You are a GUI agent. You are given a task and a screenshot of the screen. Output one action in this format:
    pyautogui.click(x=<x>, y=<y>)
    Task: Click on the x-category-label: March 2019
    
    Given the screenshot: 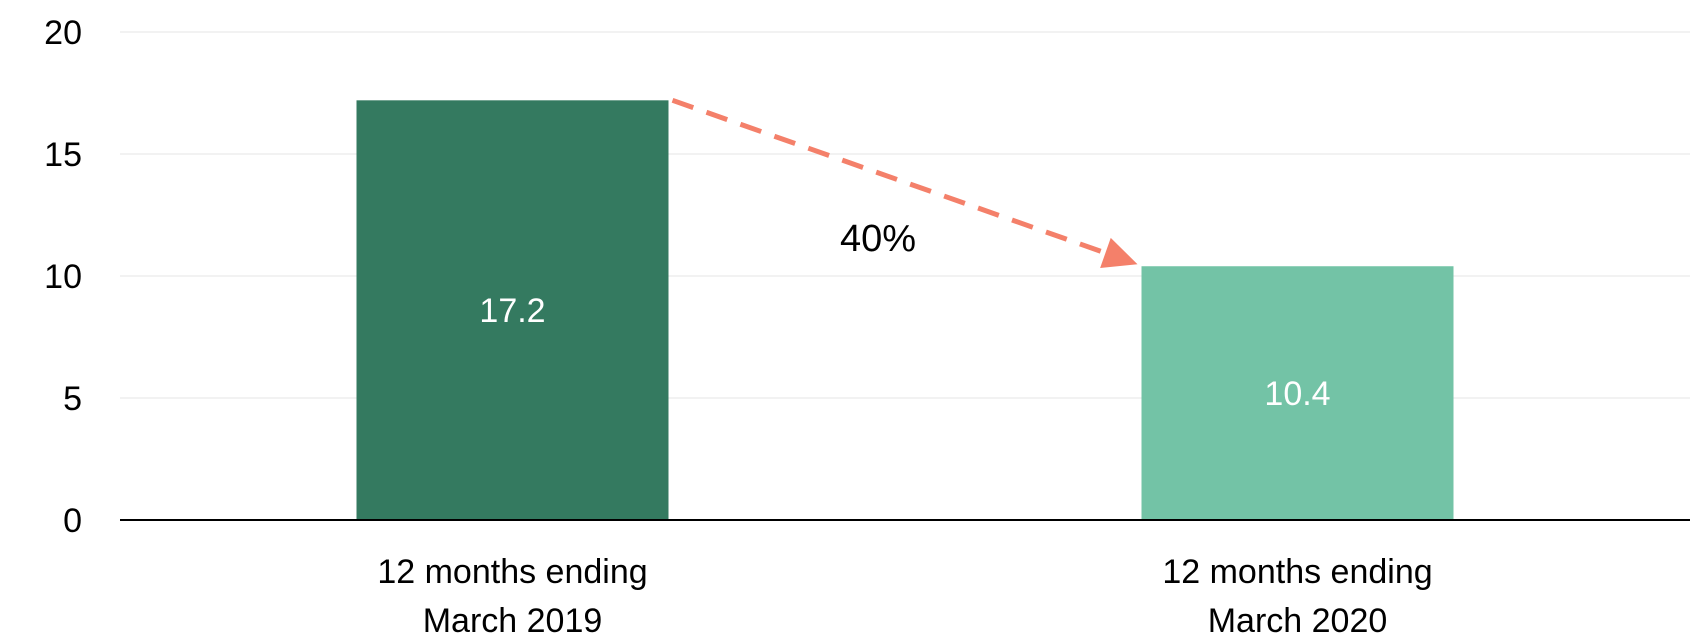 What is the action you would take?
    pyautogui.click(x=513, y=621)
    